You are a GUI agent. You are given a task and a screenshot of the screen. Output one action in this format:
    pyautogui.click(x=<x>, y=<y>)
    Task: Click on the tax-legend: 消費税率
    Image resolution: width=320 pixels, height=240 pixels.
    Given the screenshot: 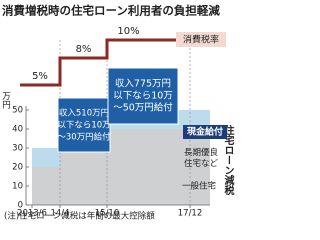 What is the action you would take?
    pyautogui.click(x=201, y=40)
    